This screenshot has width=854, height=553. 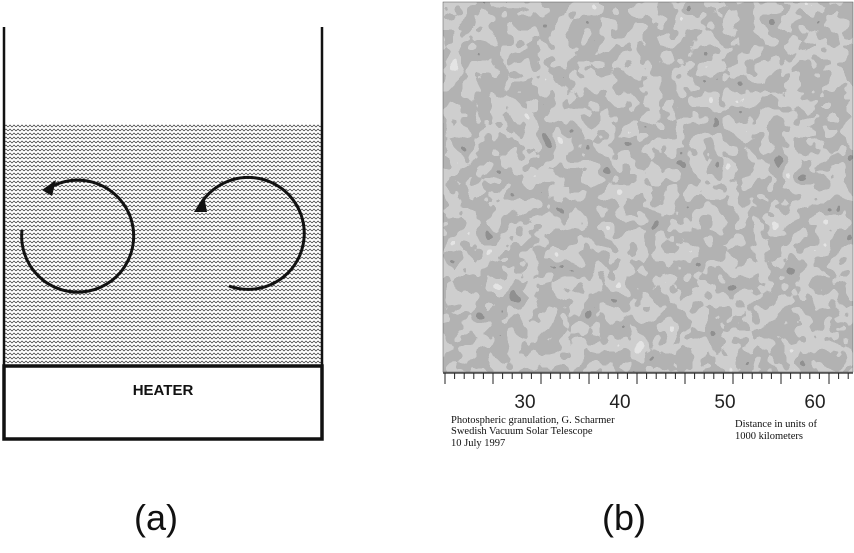 What do you see at coordinates (200, 204) in the screenshot?
I see `right-cell-arrowhead` at bounding box center [200, 204].